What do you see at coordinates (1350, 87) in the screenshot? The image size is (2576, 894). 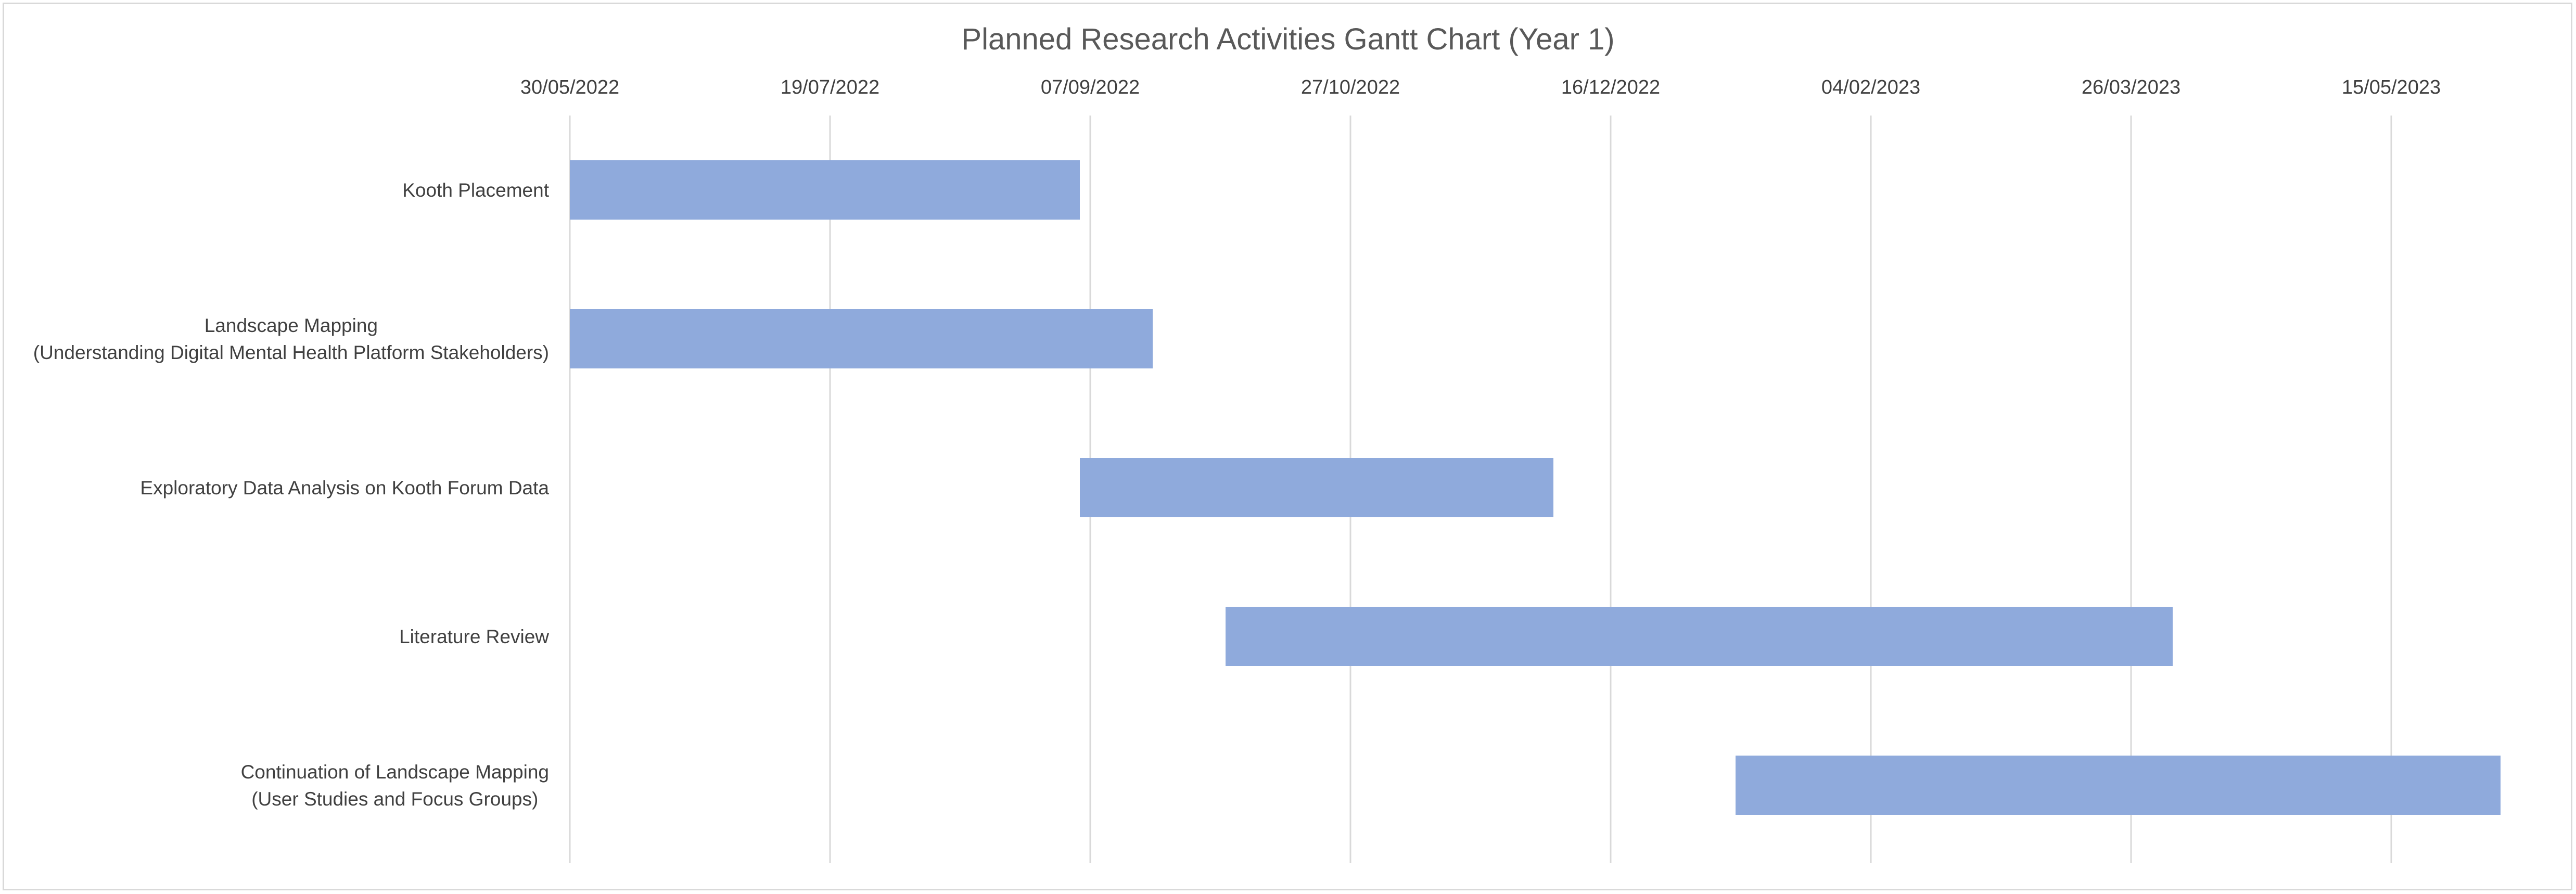 I see `x-tick-label: 27/10/2022` at bounding box center [1350, 87].